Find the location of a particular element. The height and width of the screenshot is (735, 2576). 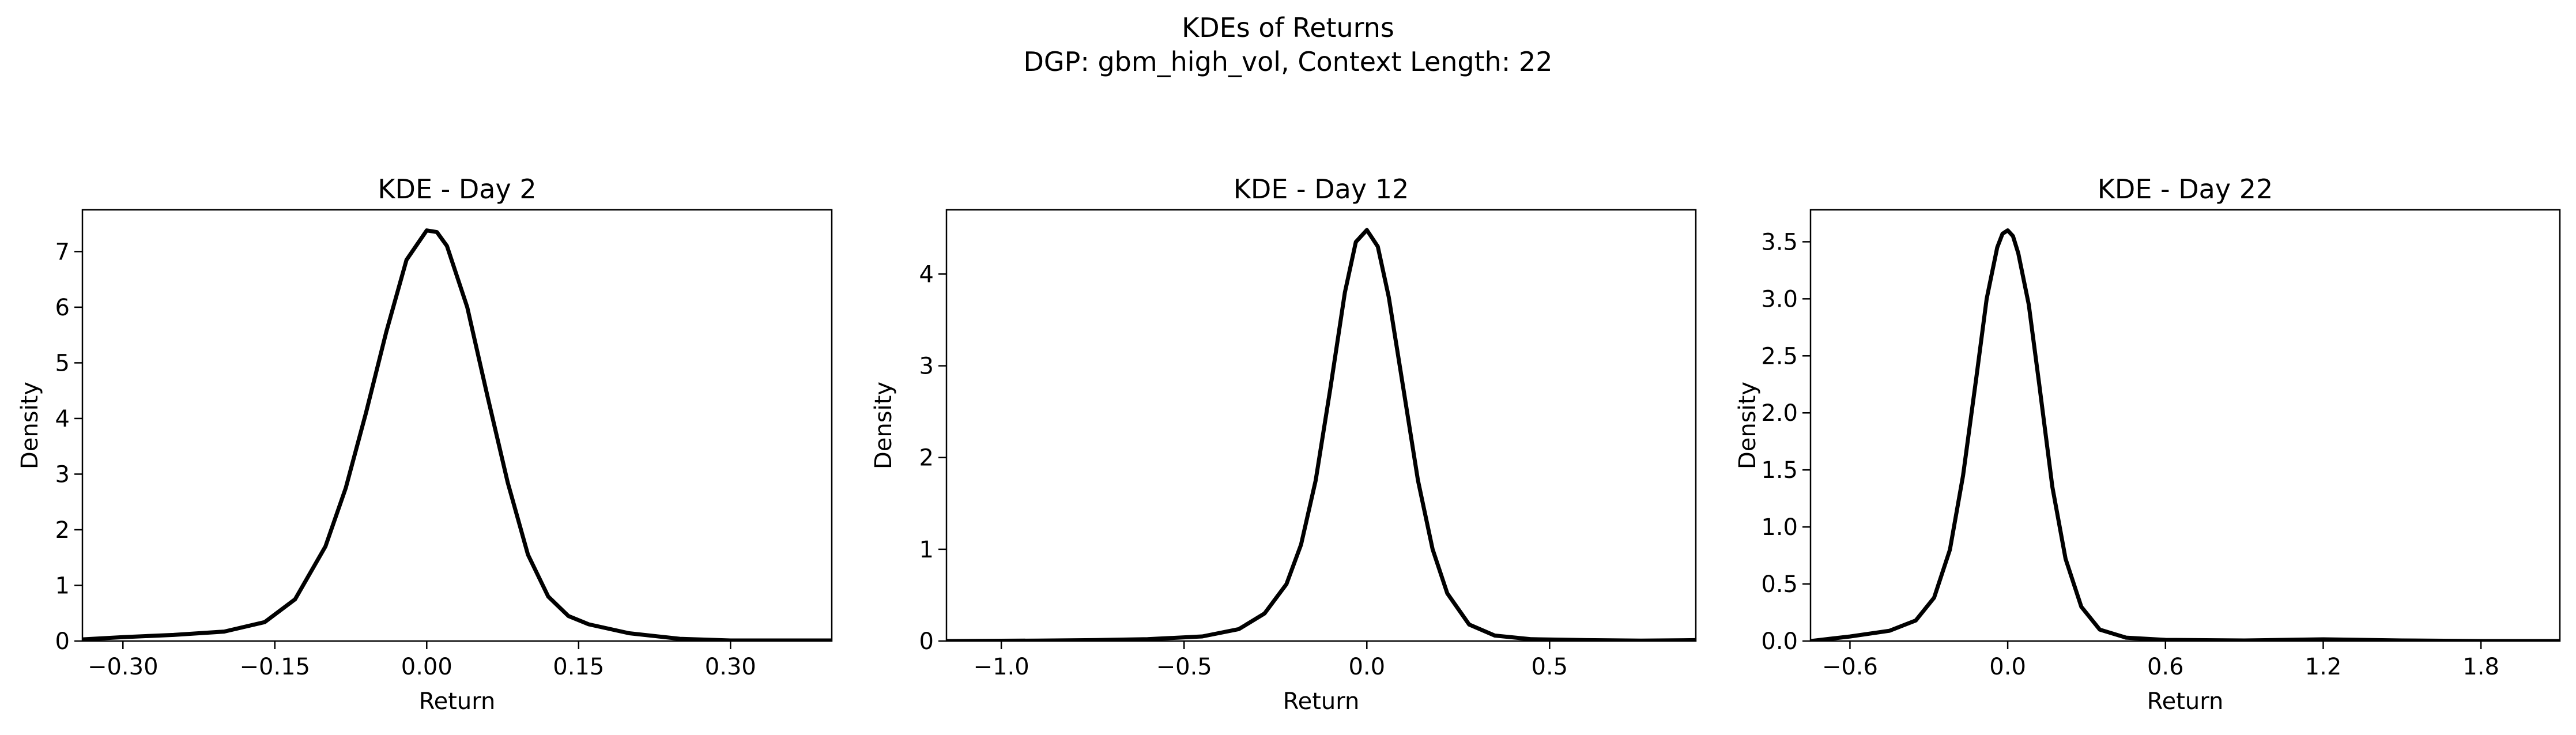

x-tick-label: 0.5 is located at coordinates (1550, 667).